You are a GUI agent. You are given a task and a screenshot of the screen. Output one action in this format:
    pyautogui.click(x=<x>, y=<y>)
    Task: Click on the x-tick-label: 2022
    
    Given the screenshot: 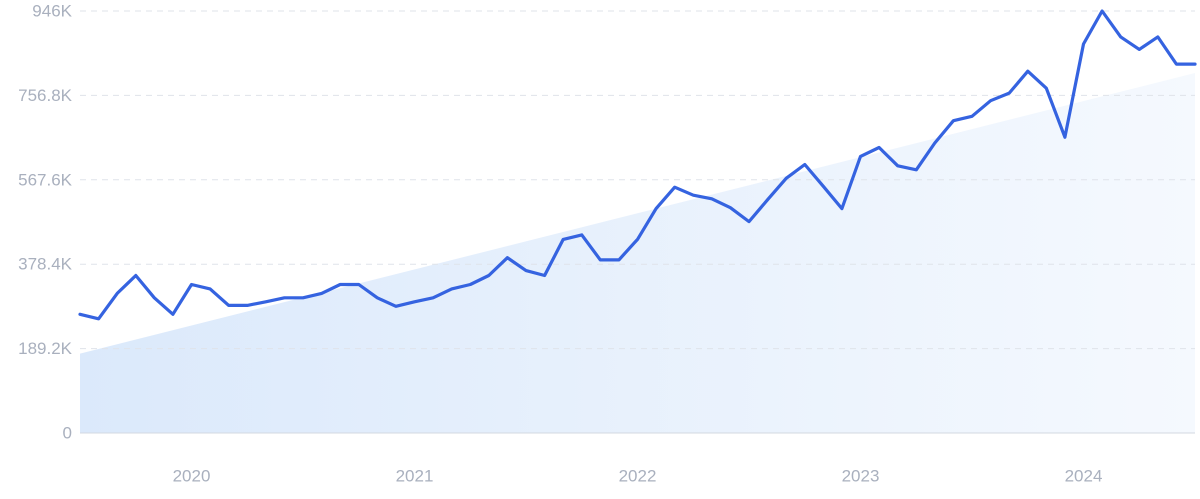 What is the action you would take?
    pyautogui.click(x=638, y=476)
    